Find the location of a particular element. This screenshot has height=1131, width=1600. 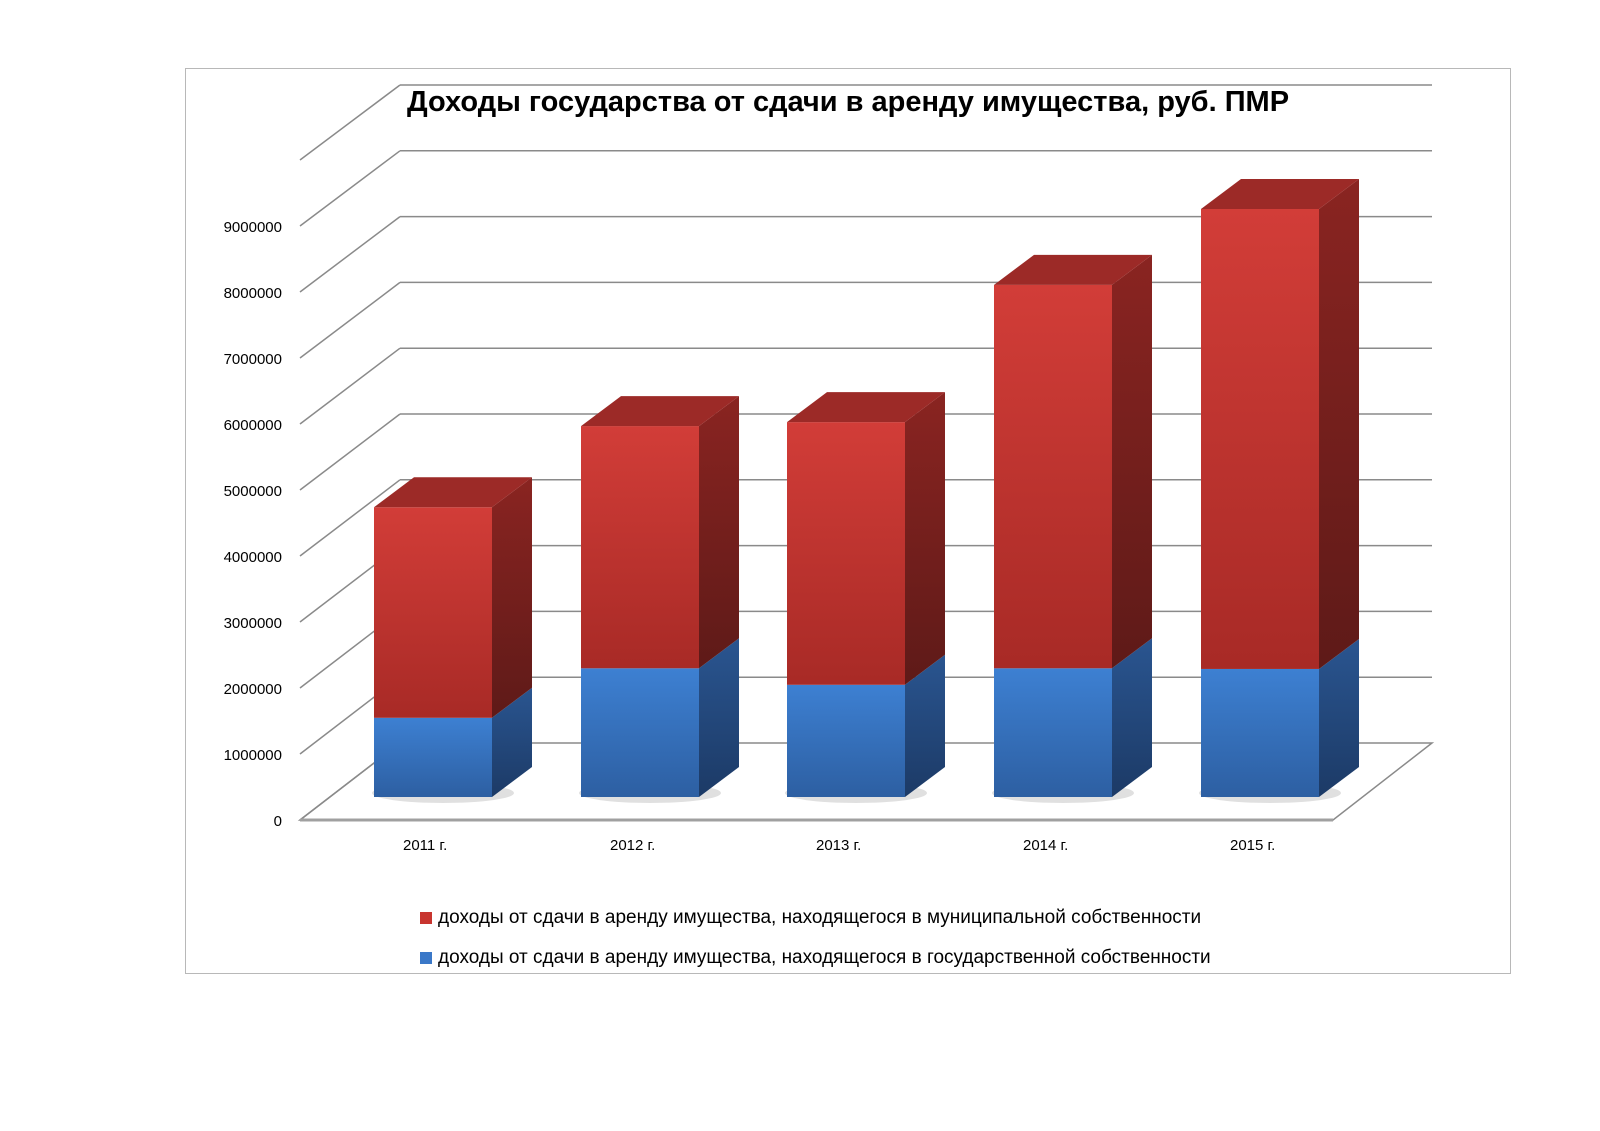

x-tick-label: 2011 г. is located at coordinates (425, 845).